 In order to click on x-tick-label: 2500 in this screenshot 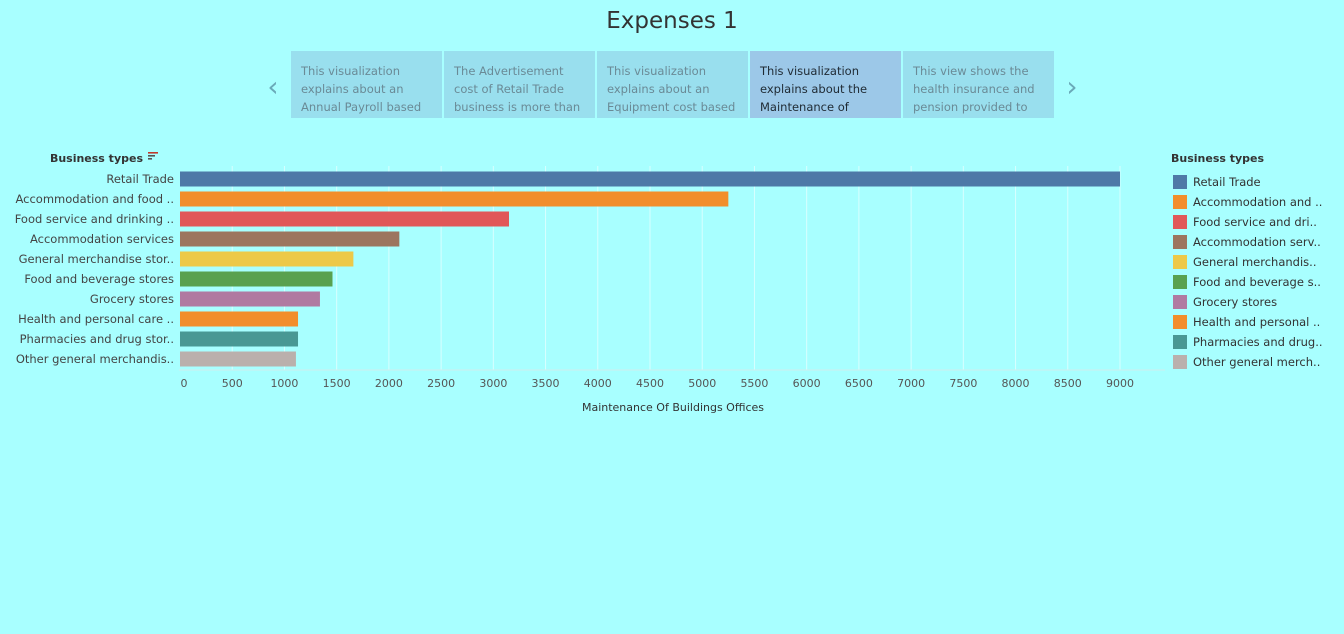, I will do `click(441, 383)`.